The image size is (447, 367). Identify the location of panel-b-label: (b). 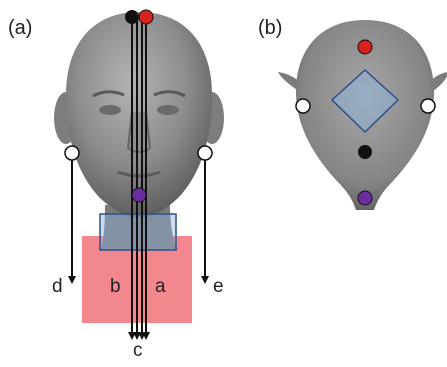
(270, 28).